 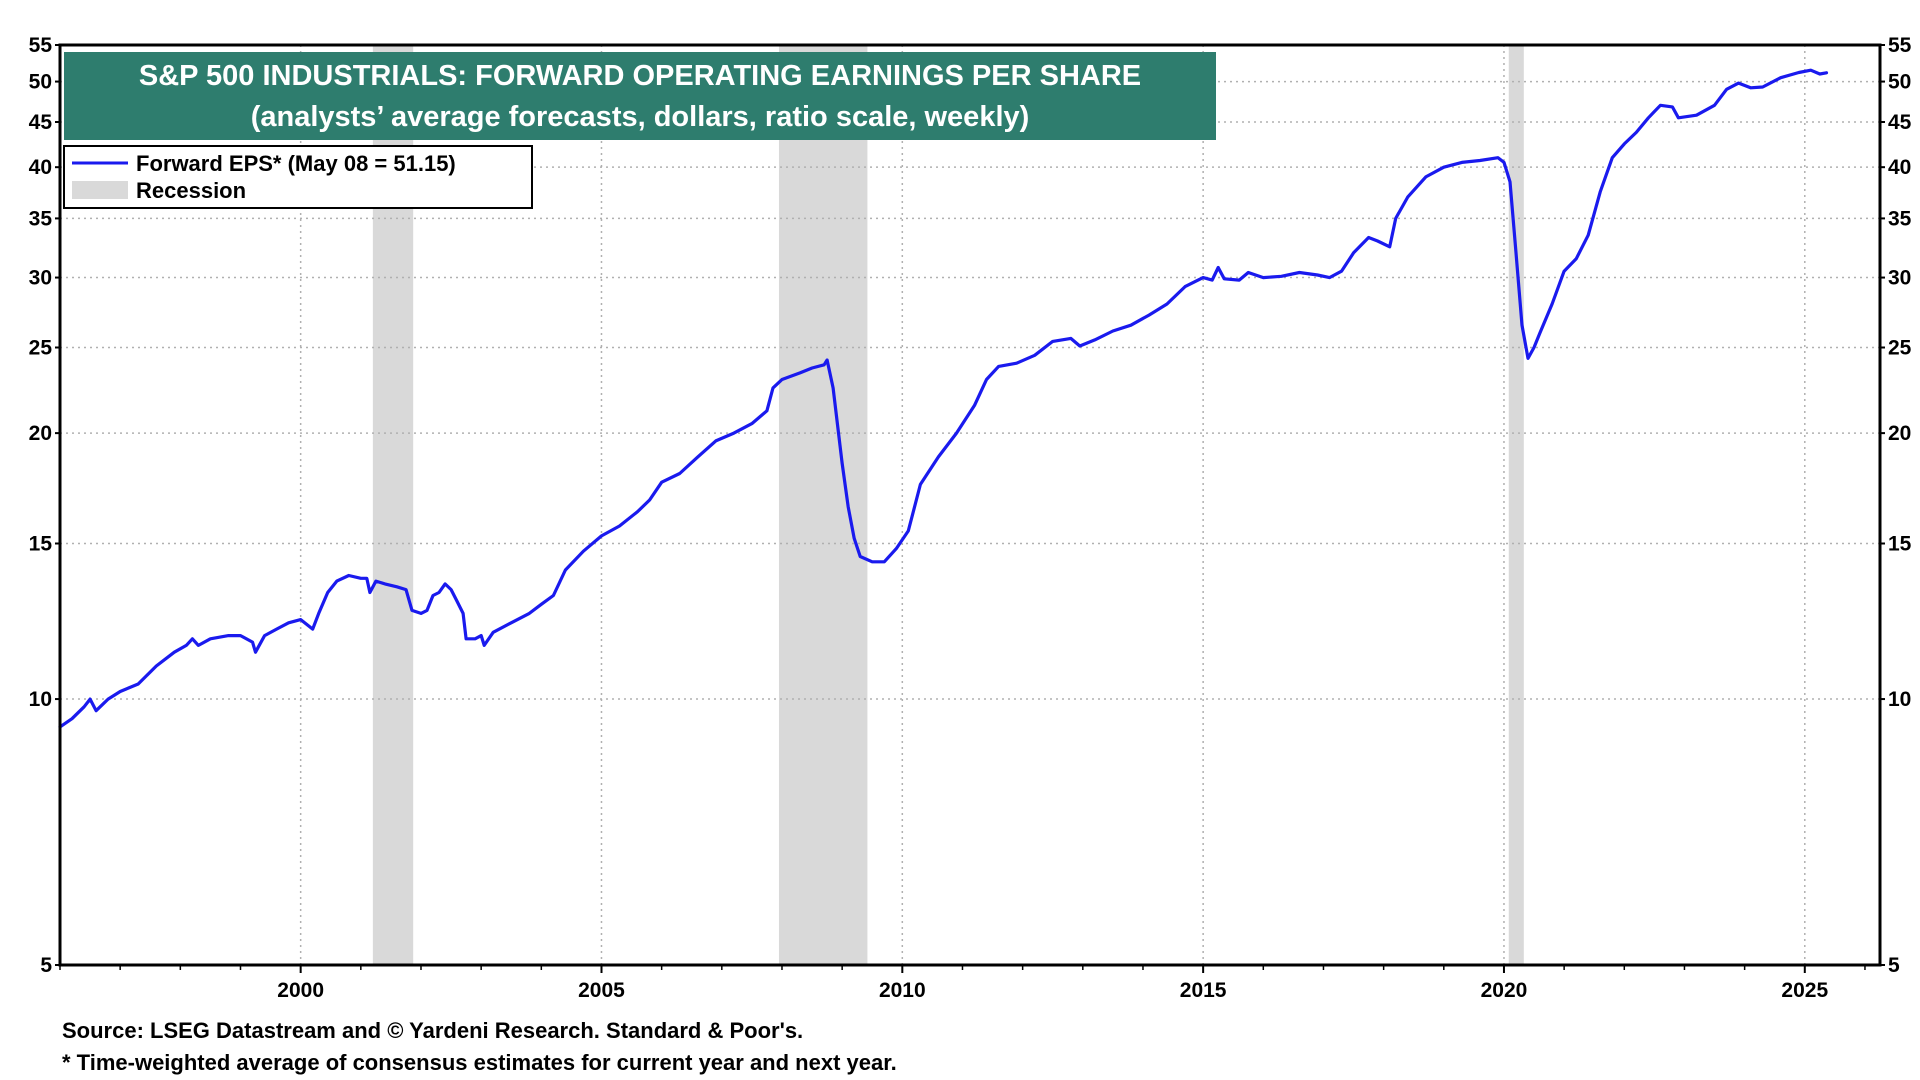 I want to click on y-tick-label-right: 50, so click(x=1899, y=82).